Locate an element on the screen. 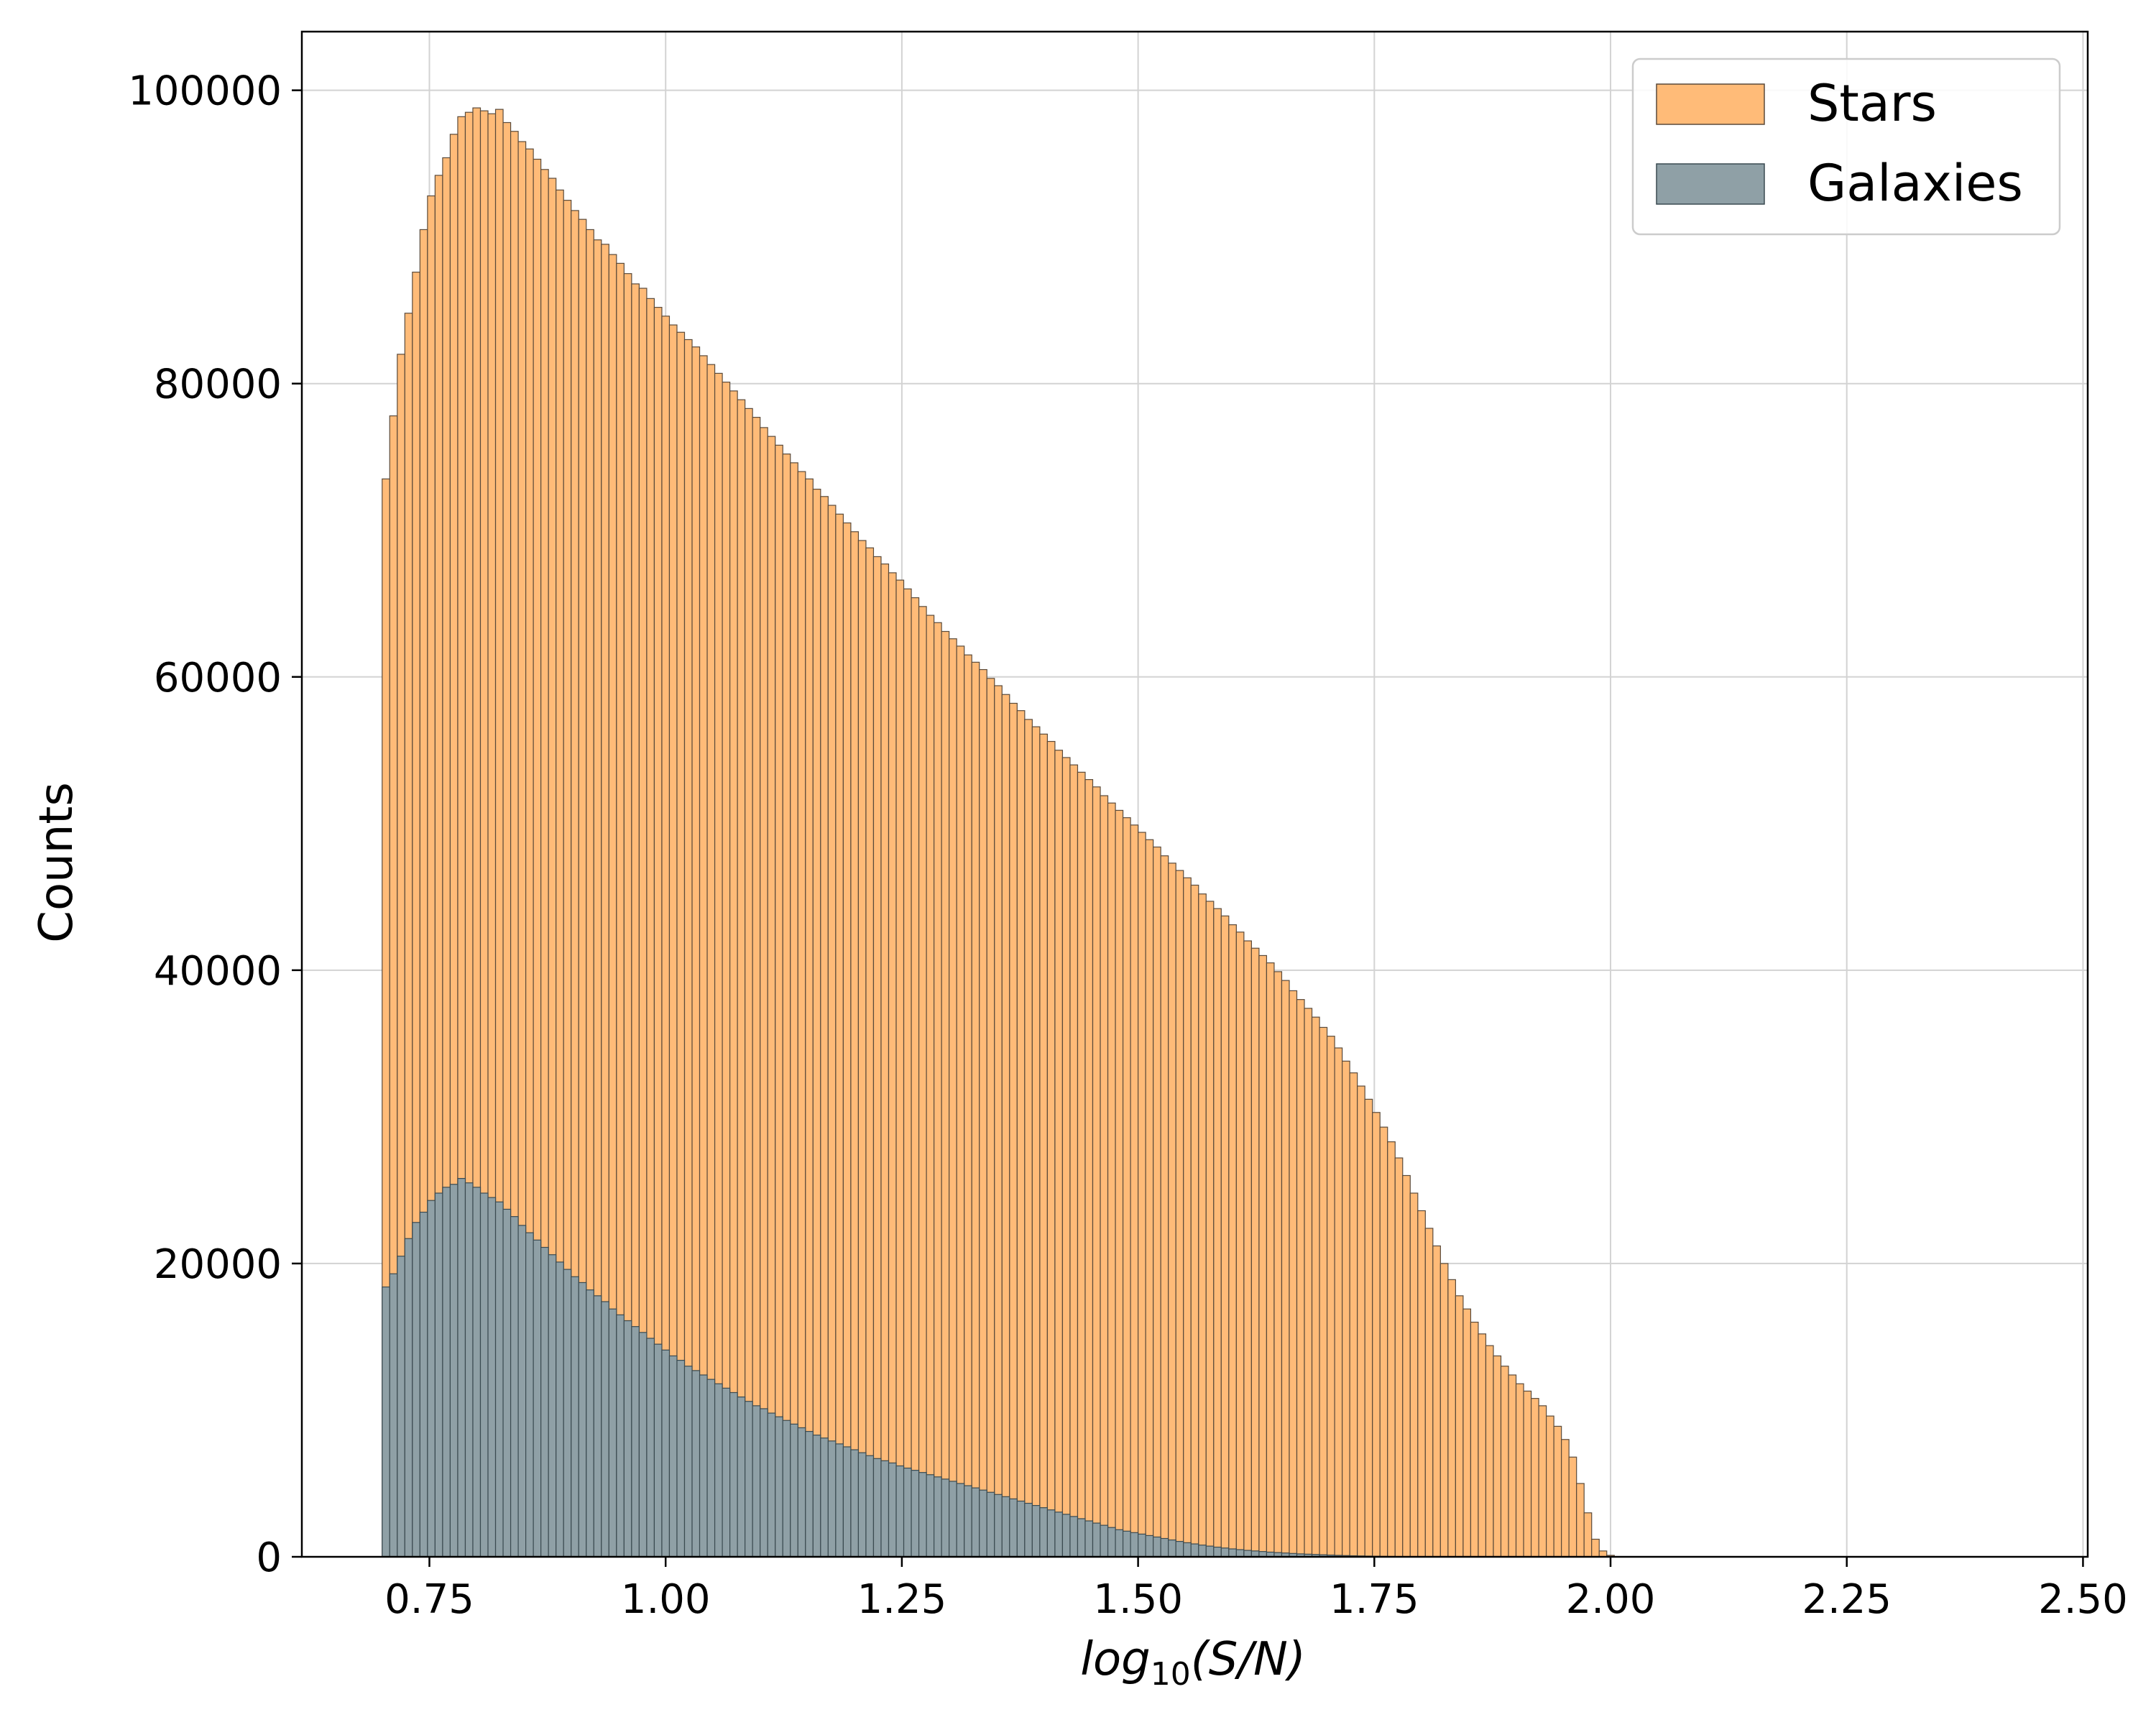 The height and width of the screenshot is (1725, 2156). legend: Stars Galaxies is located at coordinates (1846, 147).